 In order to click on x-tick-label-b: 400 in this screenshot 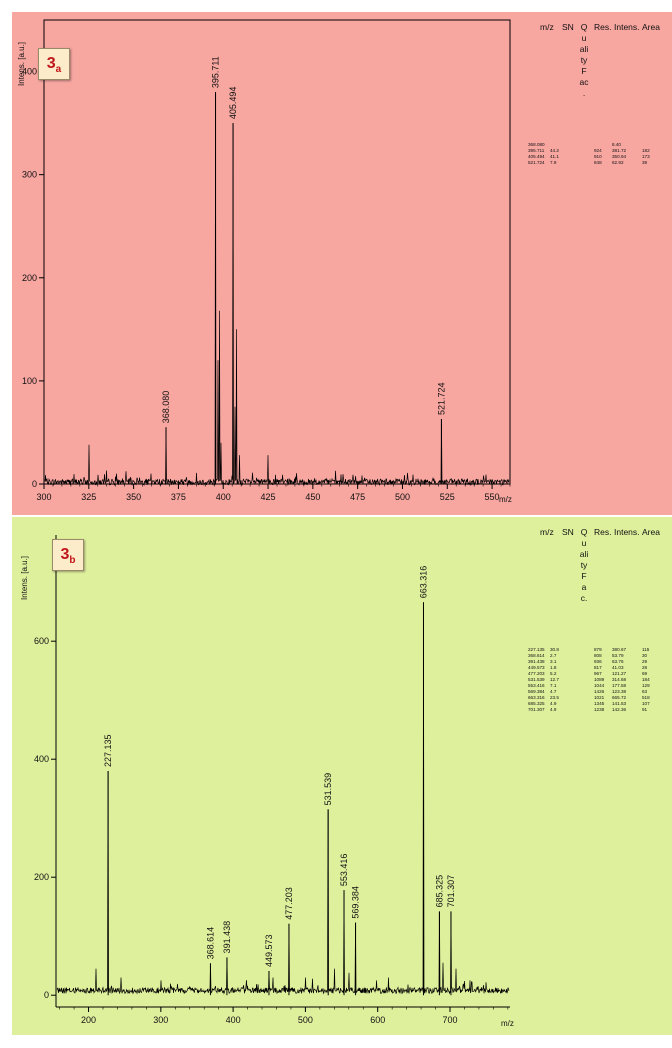, I will do `click(233, 1020)`.